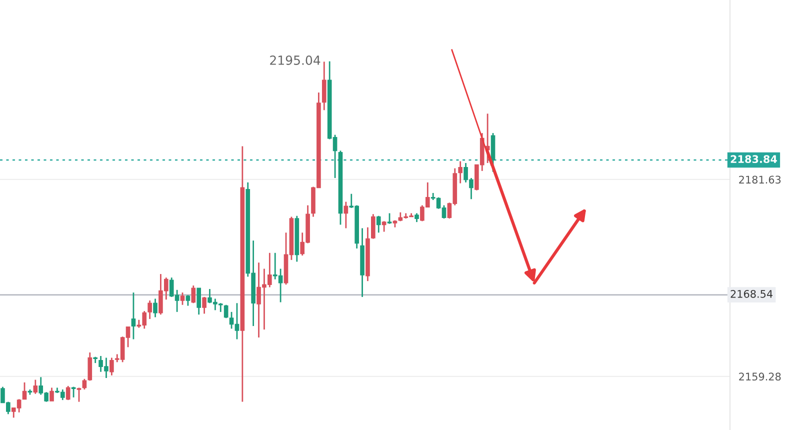 The width and height of the screenshot is (785, 430). Describe the element at coordinates (295, 60) in the screenshot. I see `annotation: 2195.04` at that location.